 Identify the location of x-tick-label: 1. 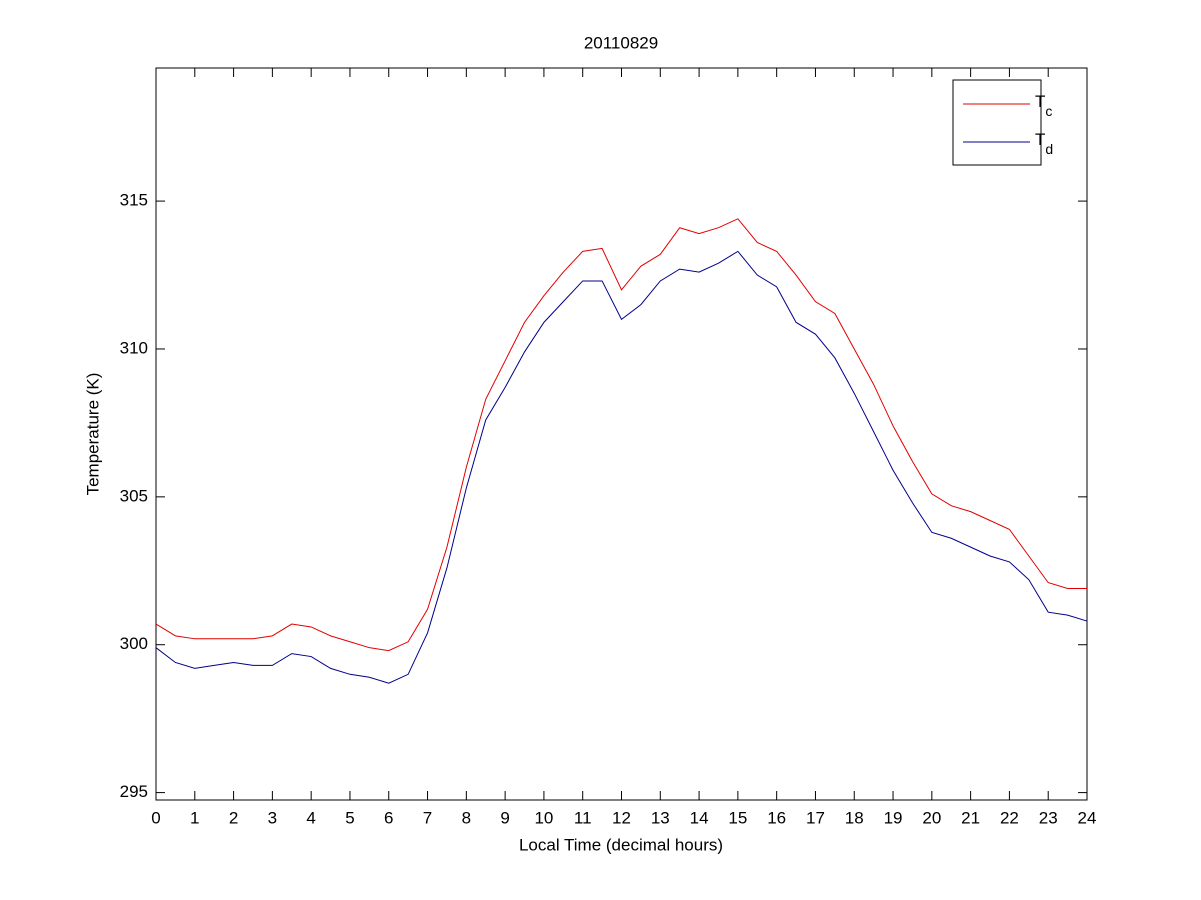
(194, 817).